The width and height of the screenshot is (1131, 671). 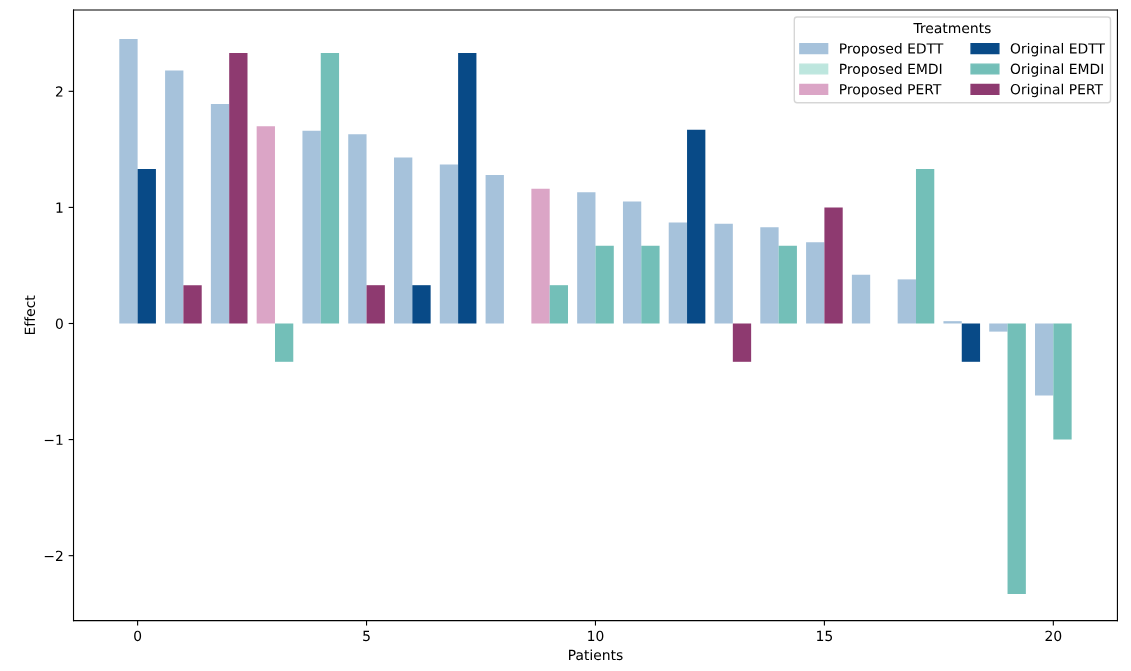 I want to click on legend-label: Proposed EMDI, so click(x=891, y=70).